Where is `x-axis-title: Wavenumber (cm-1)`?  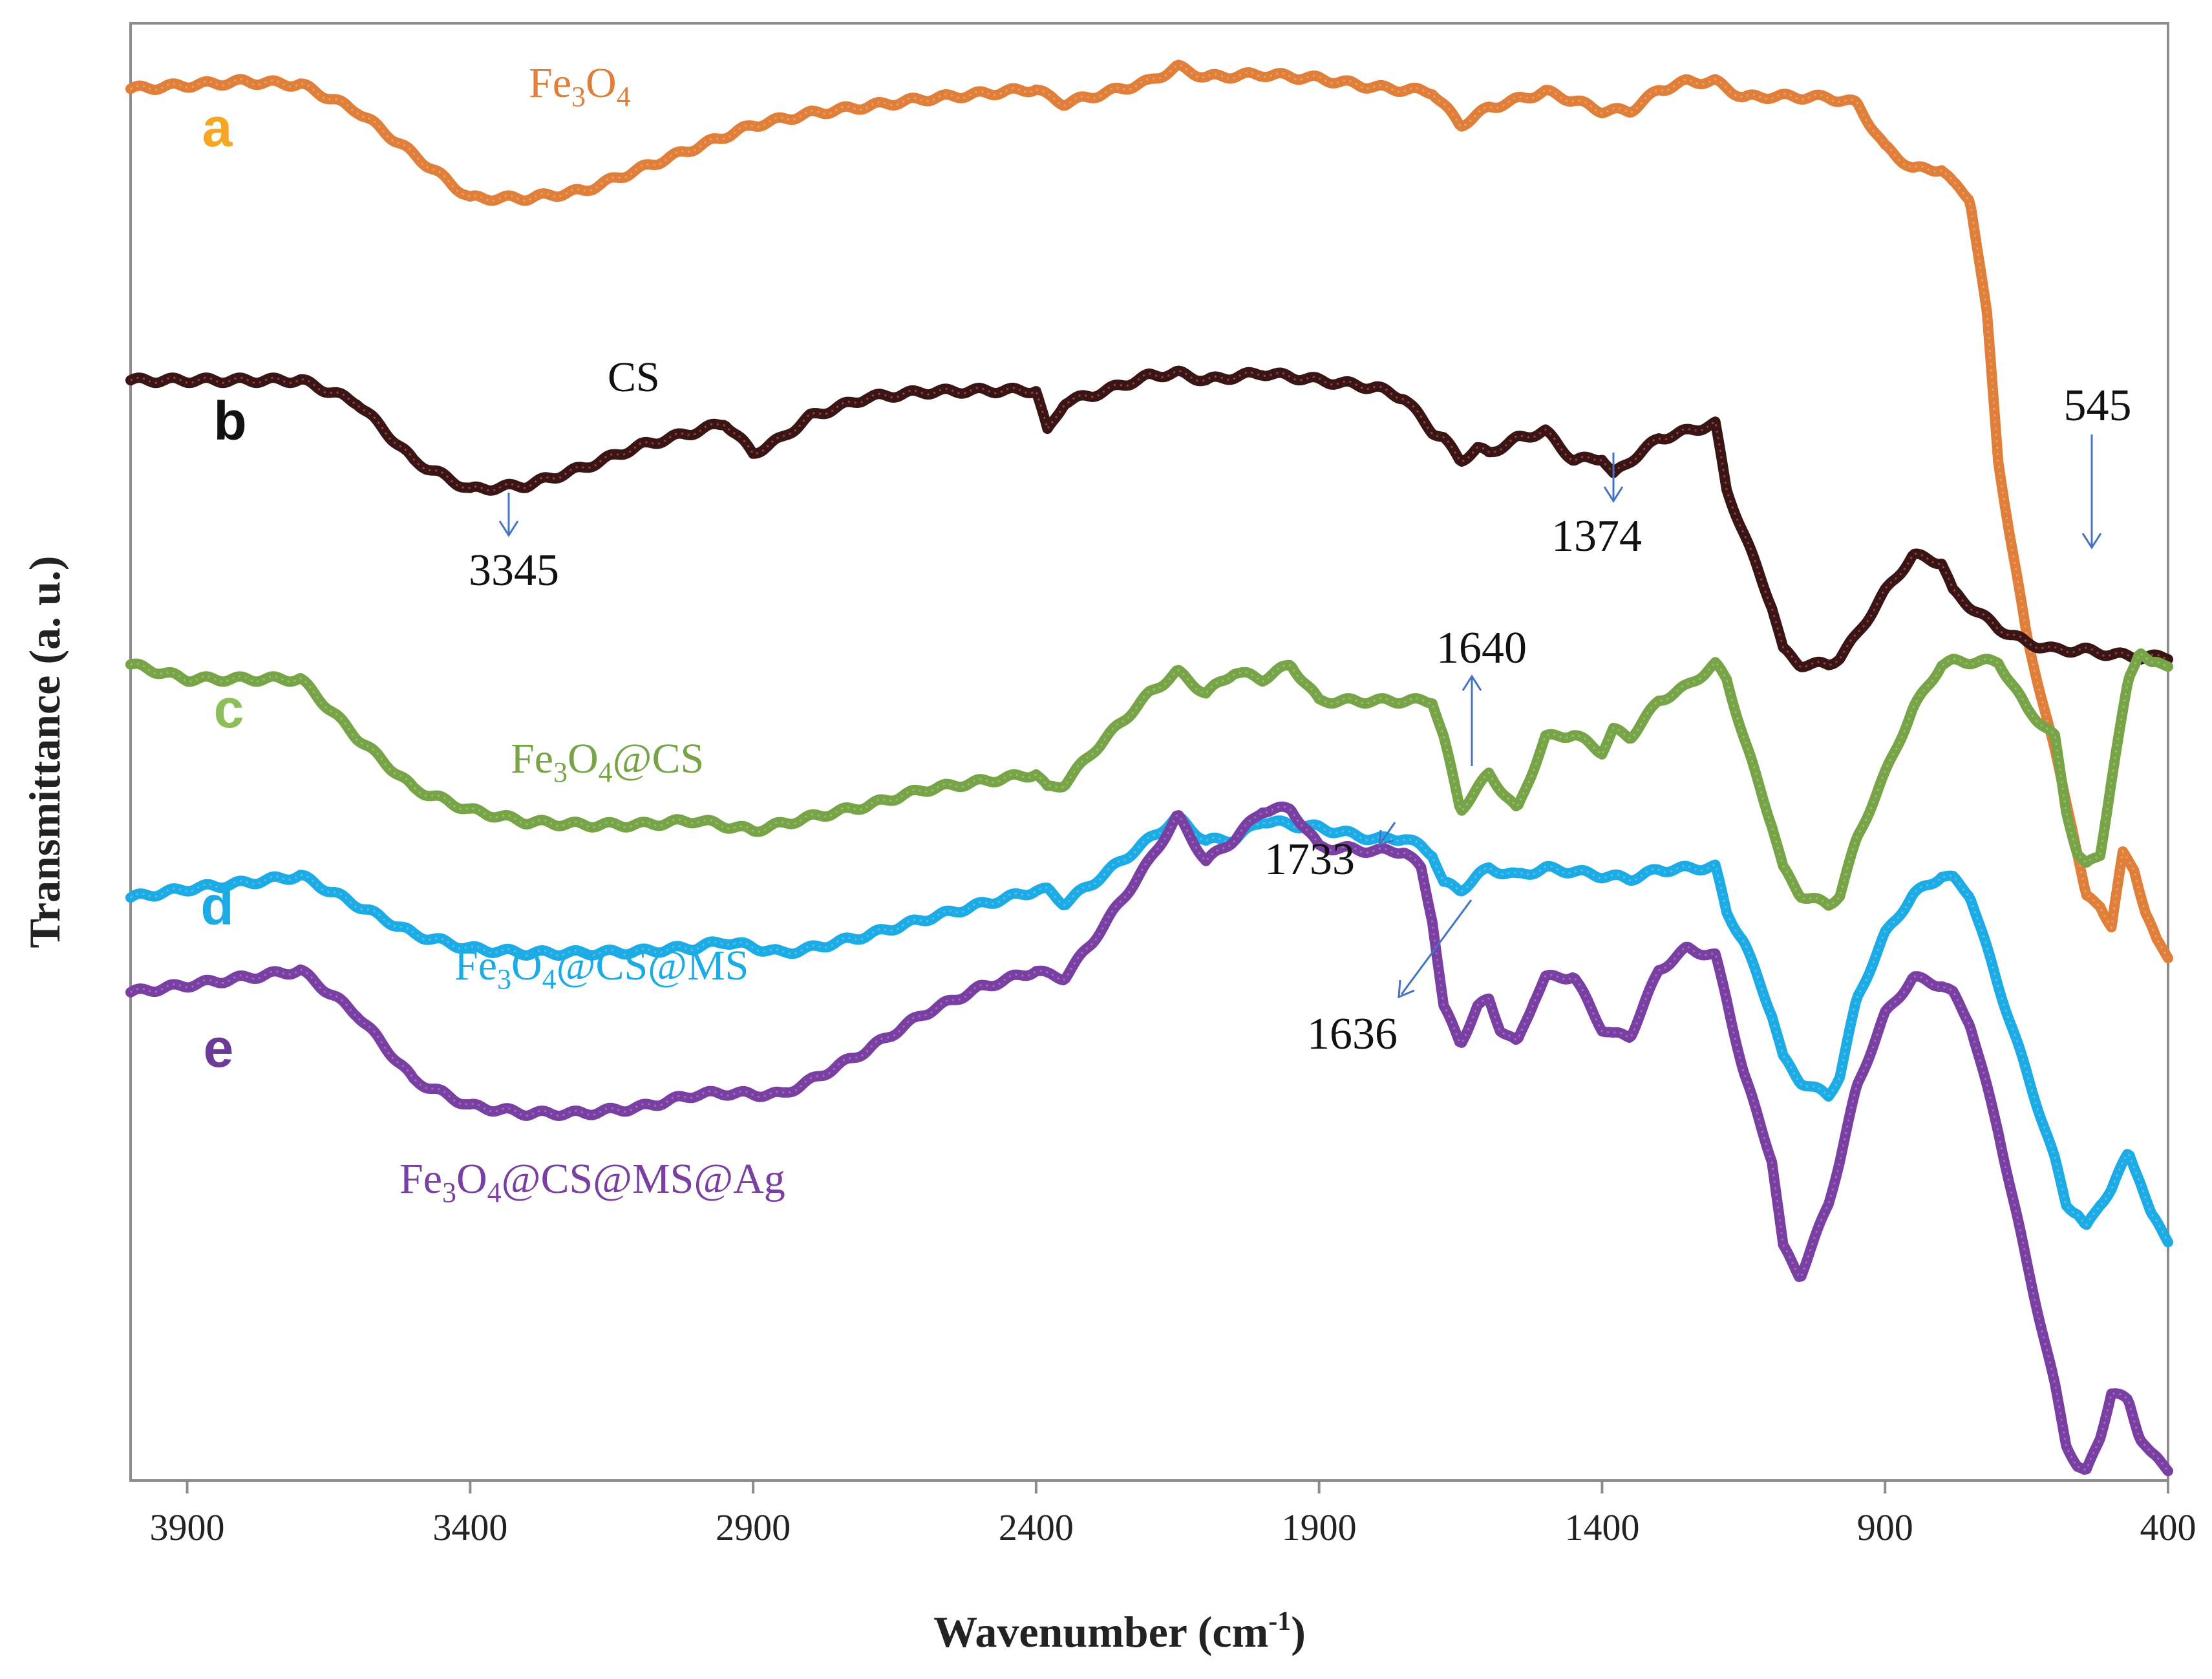 x-axis-title: Wavenumber (cm-1) is located at coordinates (1119, 1631).